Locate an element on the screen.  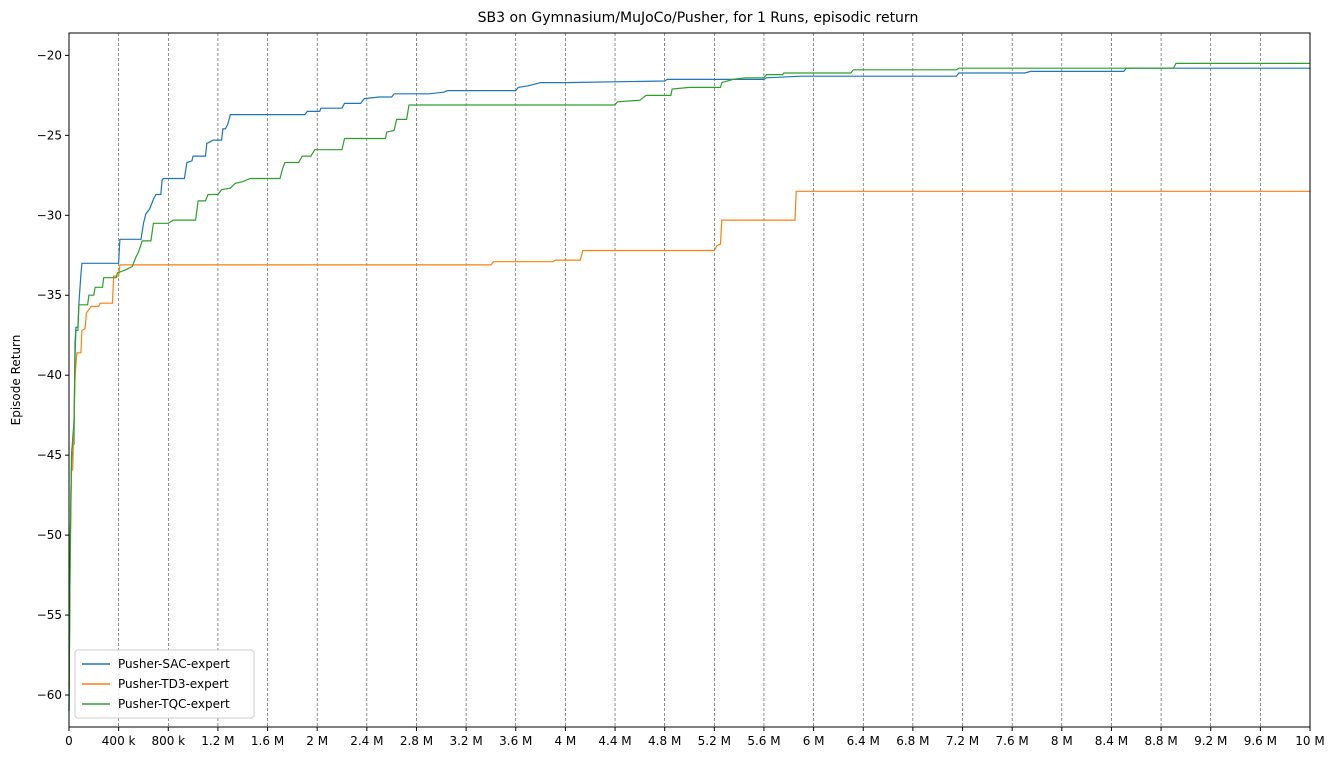
x-tick-label: 6.4 M is located at coordinates (863, 741).